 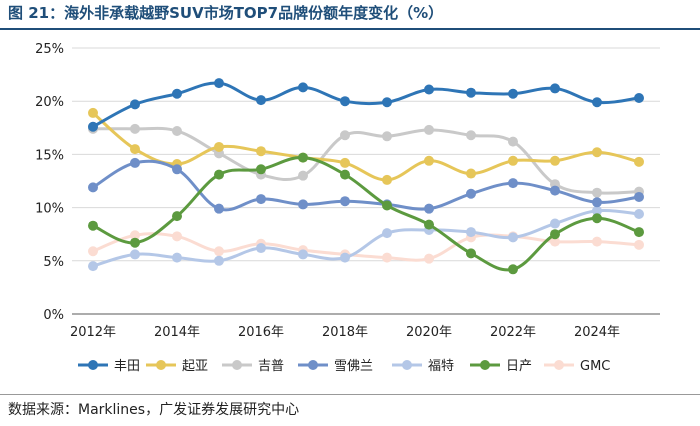 I want to click on source-note: 数据来源：Marklines，广发证券发展研究中心, so click(x=154, y=410).